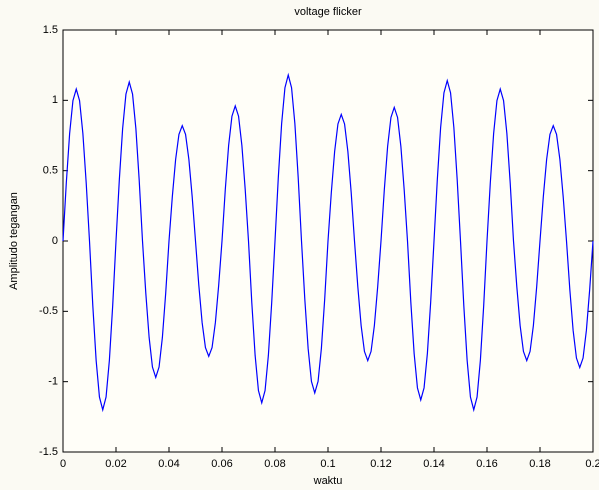  What do you see at coordinates (50, 30) in the screenshot?
I see `y-tick-label: 1.5` at bounding box center [50, 30].